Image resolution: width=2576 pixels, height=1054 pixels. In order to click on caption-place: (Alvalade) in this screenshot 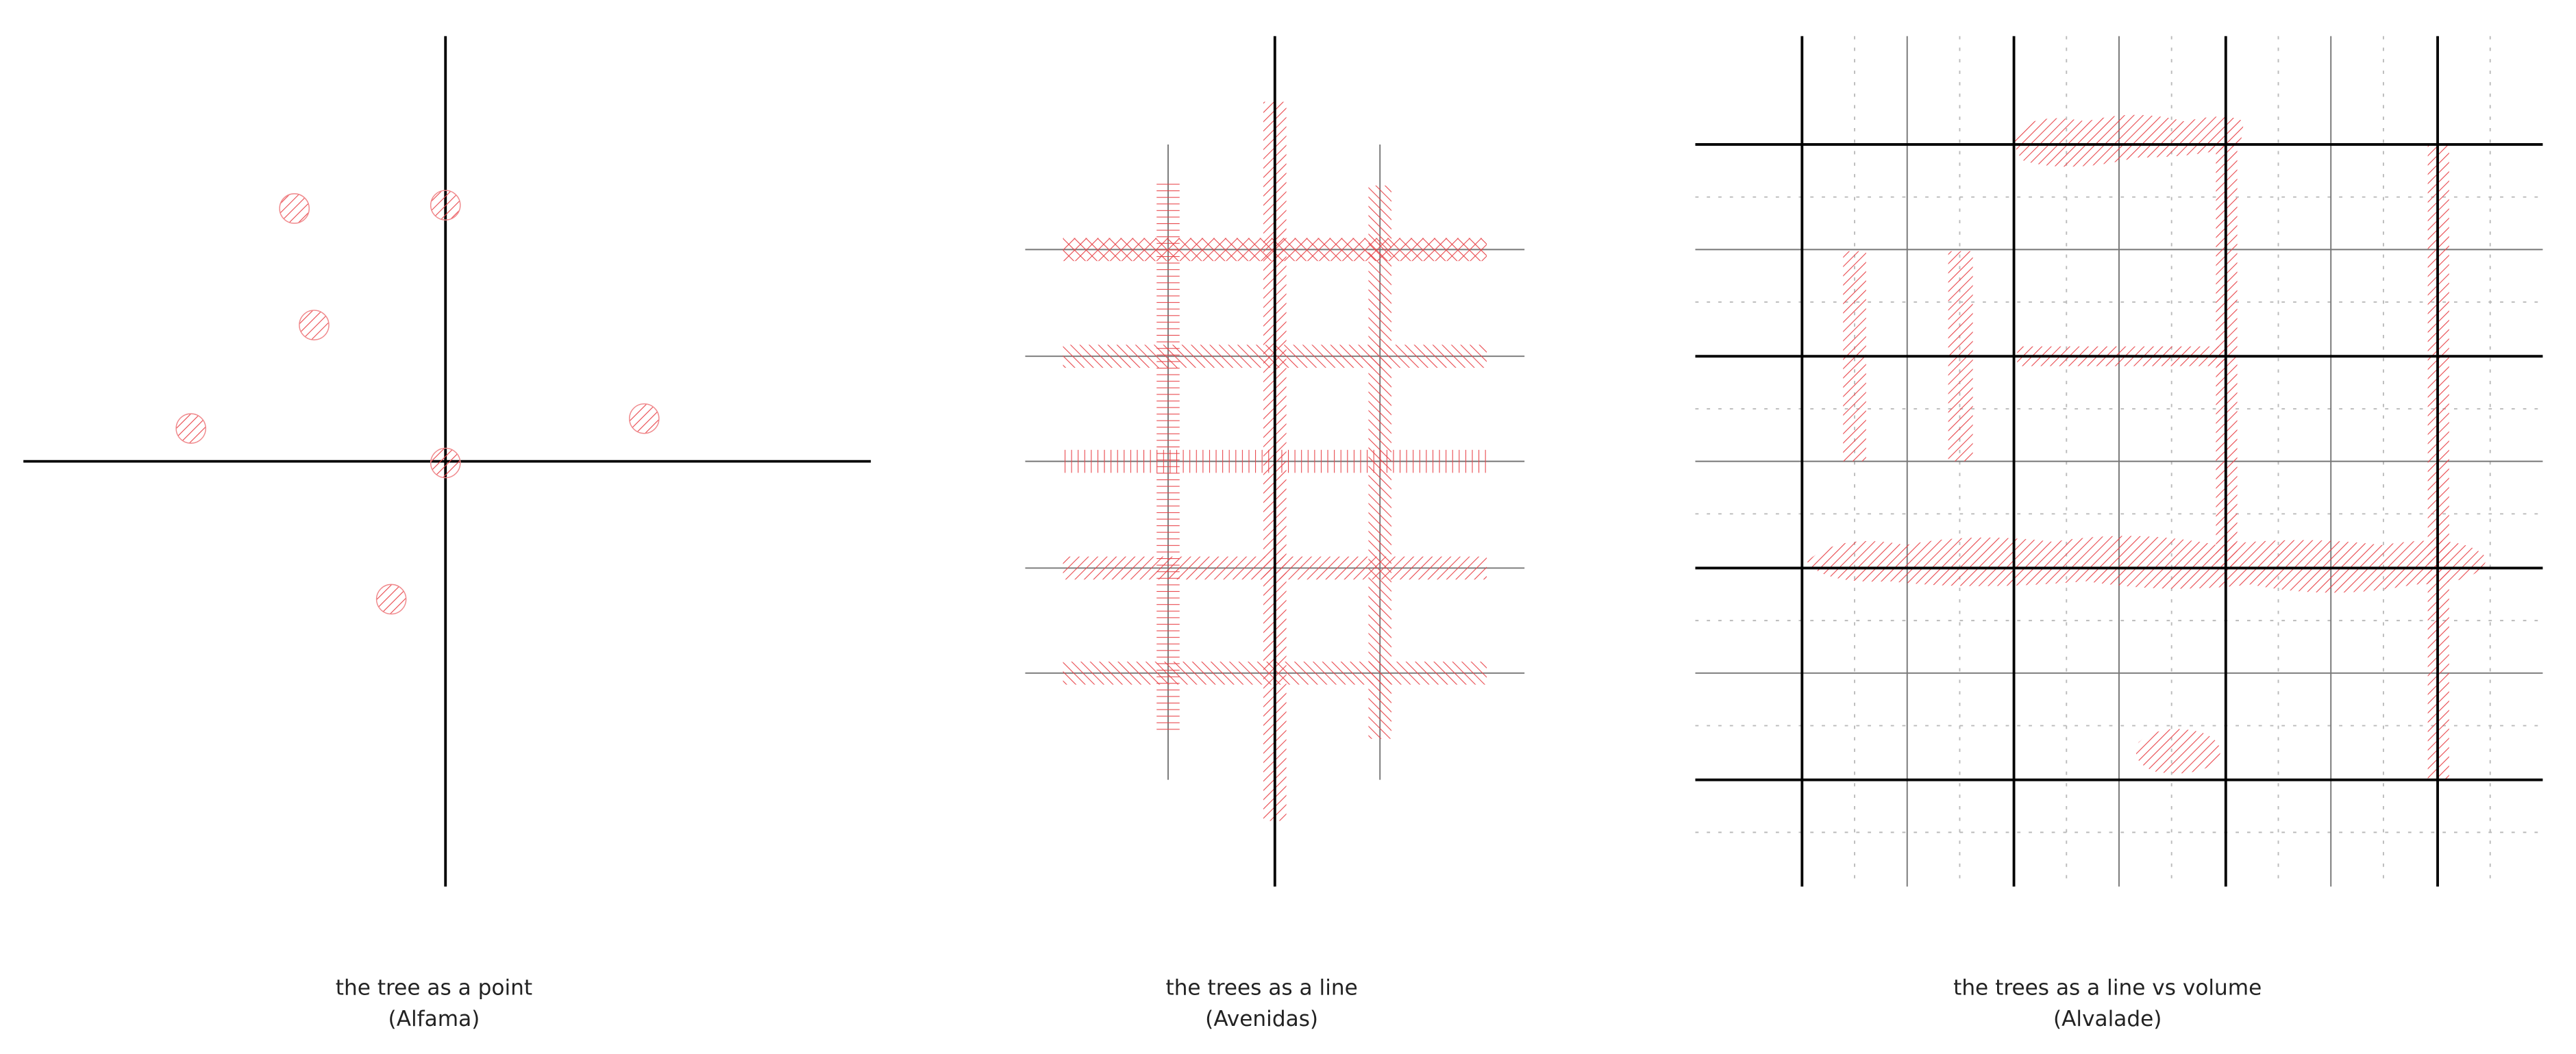, I will do `click(2107, 1019)`.